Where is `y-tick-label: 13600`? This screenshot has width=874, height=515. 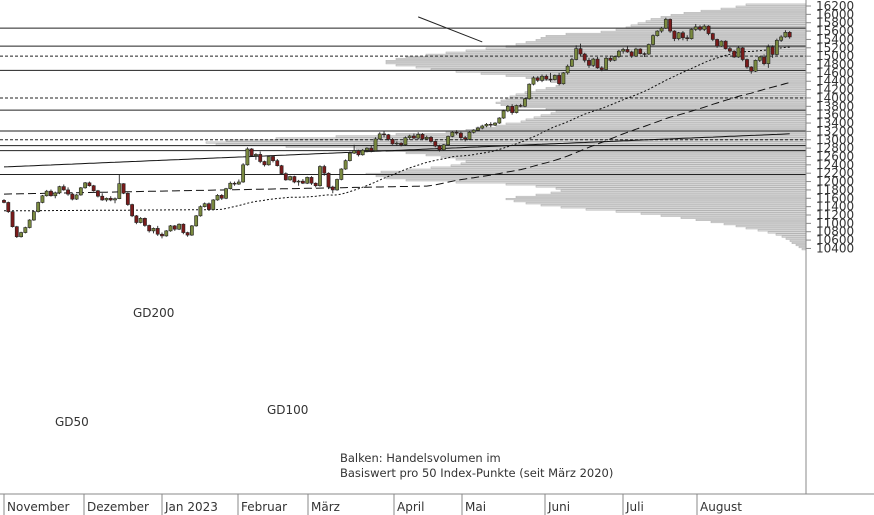
y-tick-label: 13600 is located at coordinates (835, 115).